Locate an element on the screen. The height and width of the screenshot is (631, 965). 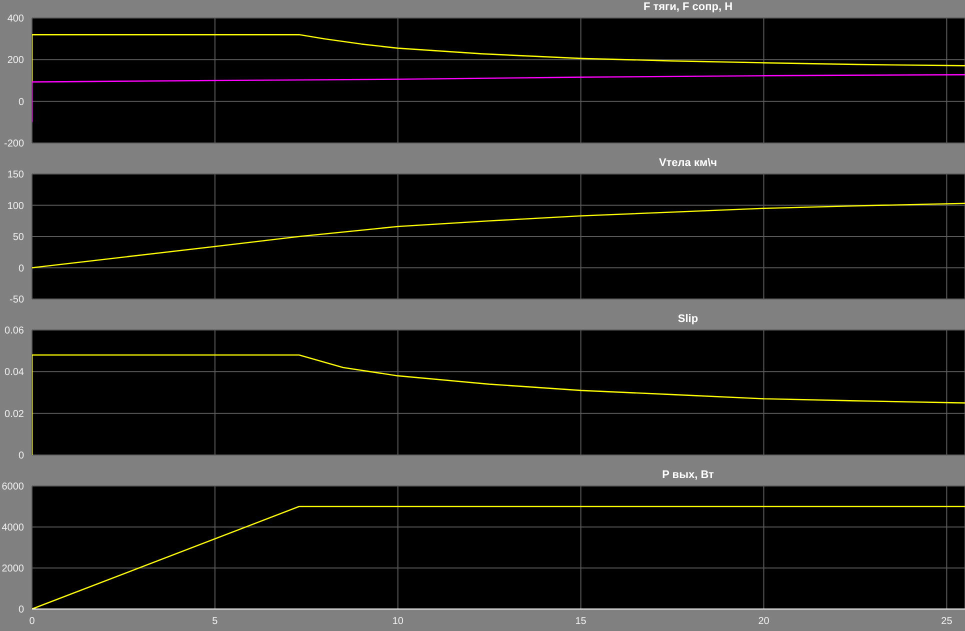
x-tick-label: 25 is located at coordinates (947, 622).